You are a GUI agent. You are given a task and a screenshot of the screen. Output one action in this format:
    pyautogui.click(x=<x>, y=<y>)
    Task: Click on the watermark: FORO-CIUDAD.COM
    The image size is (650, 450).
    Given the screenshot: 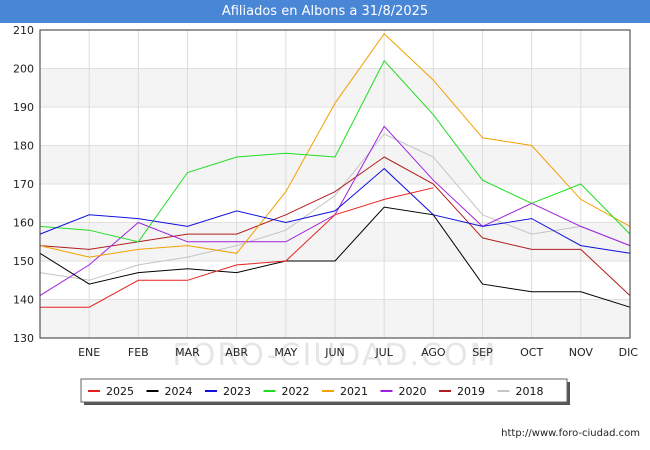 What is the action you would take?
    pyautogui.click(x=335, y=355)
    